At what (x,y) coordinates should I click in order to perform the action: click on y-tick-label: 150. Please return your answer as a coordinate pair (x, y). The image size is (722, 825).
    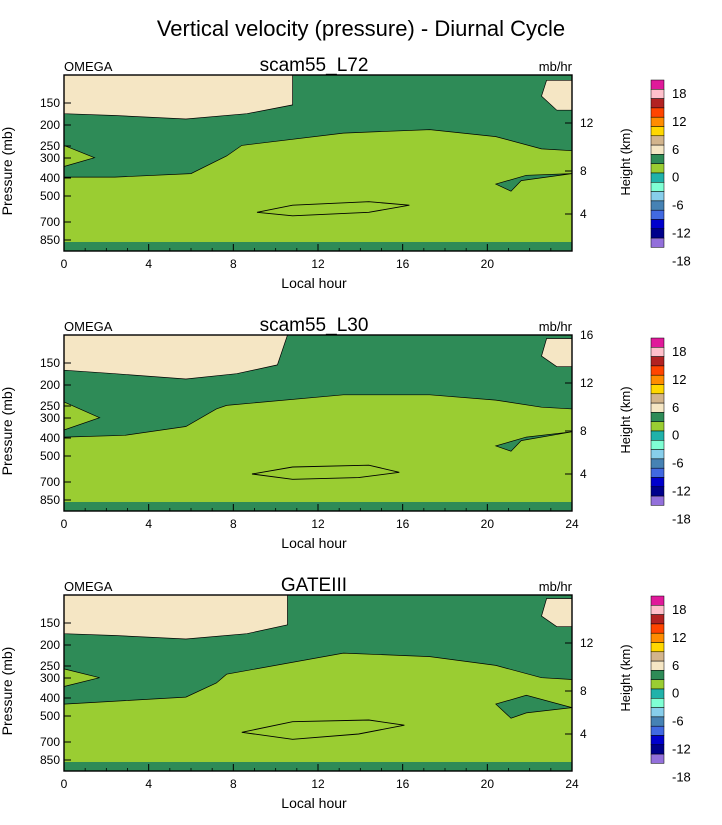
    Looking at the image, I should click on (50, 363).